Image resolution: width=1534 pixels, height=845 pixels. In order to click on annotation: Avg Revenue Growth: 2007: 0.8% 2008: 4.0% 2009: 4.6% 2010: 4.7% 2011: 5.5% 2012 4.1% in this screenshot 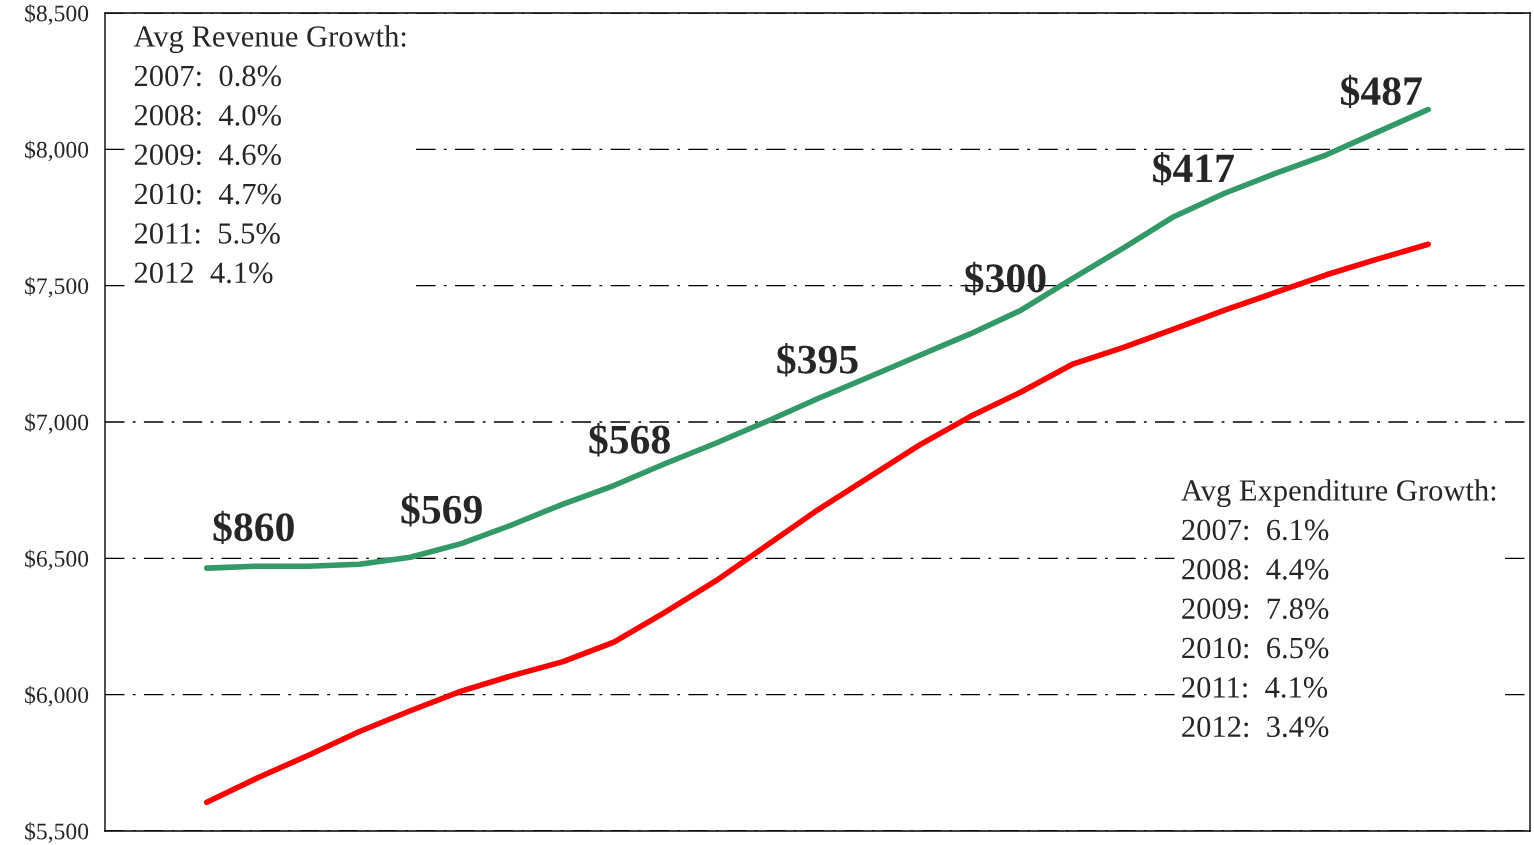, I will do `click(269, 154)`.